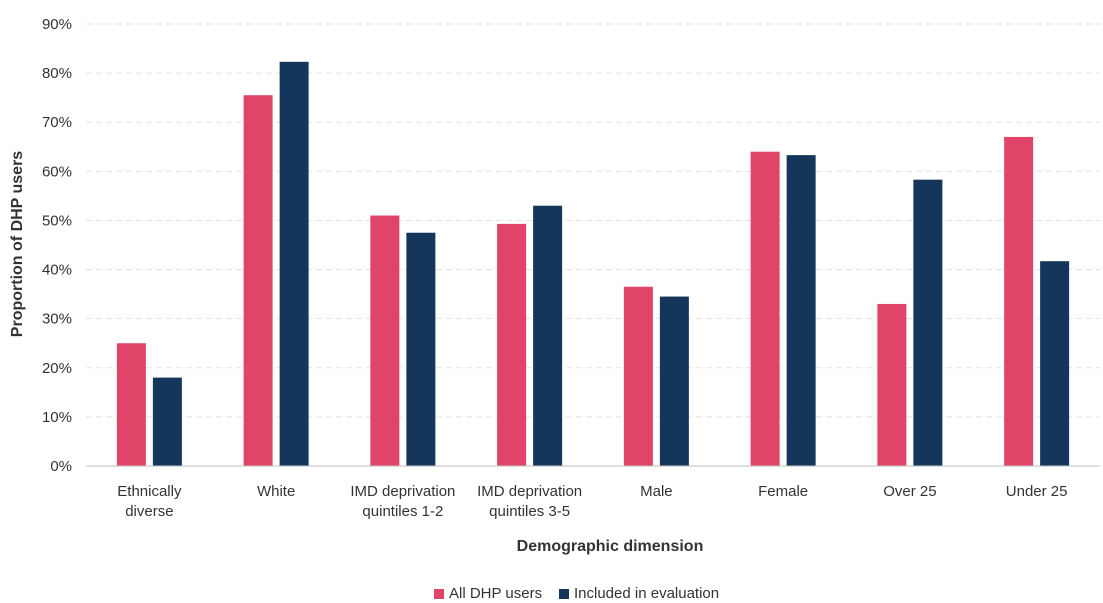 This screenshot has width=1103, height=603. I want to click on y-tick-label: 0%, so click(61, 466).